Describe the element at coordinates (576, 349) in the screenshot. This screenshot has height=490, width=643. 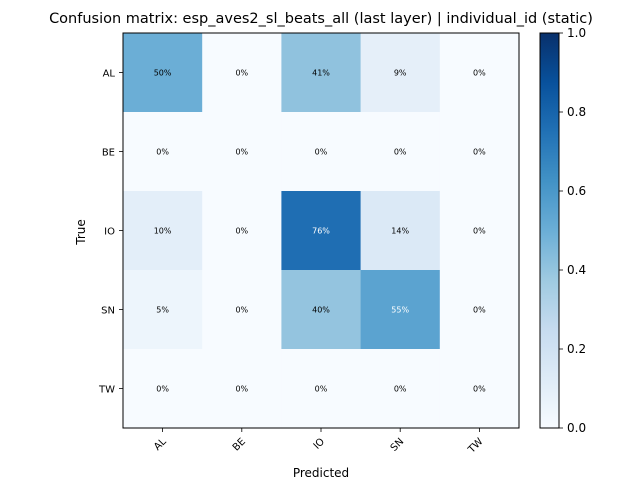
I see `colorbar-tick-label: 0.2` at that location.